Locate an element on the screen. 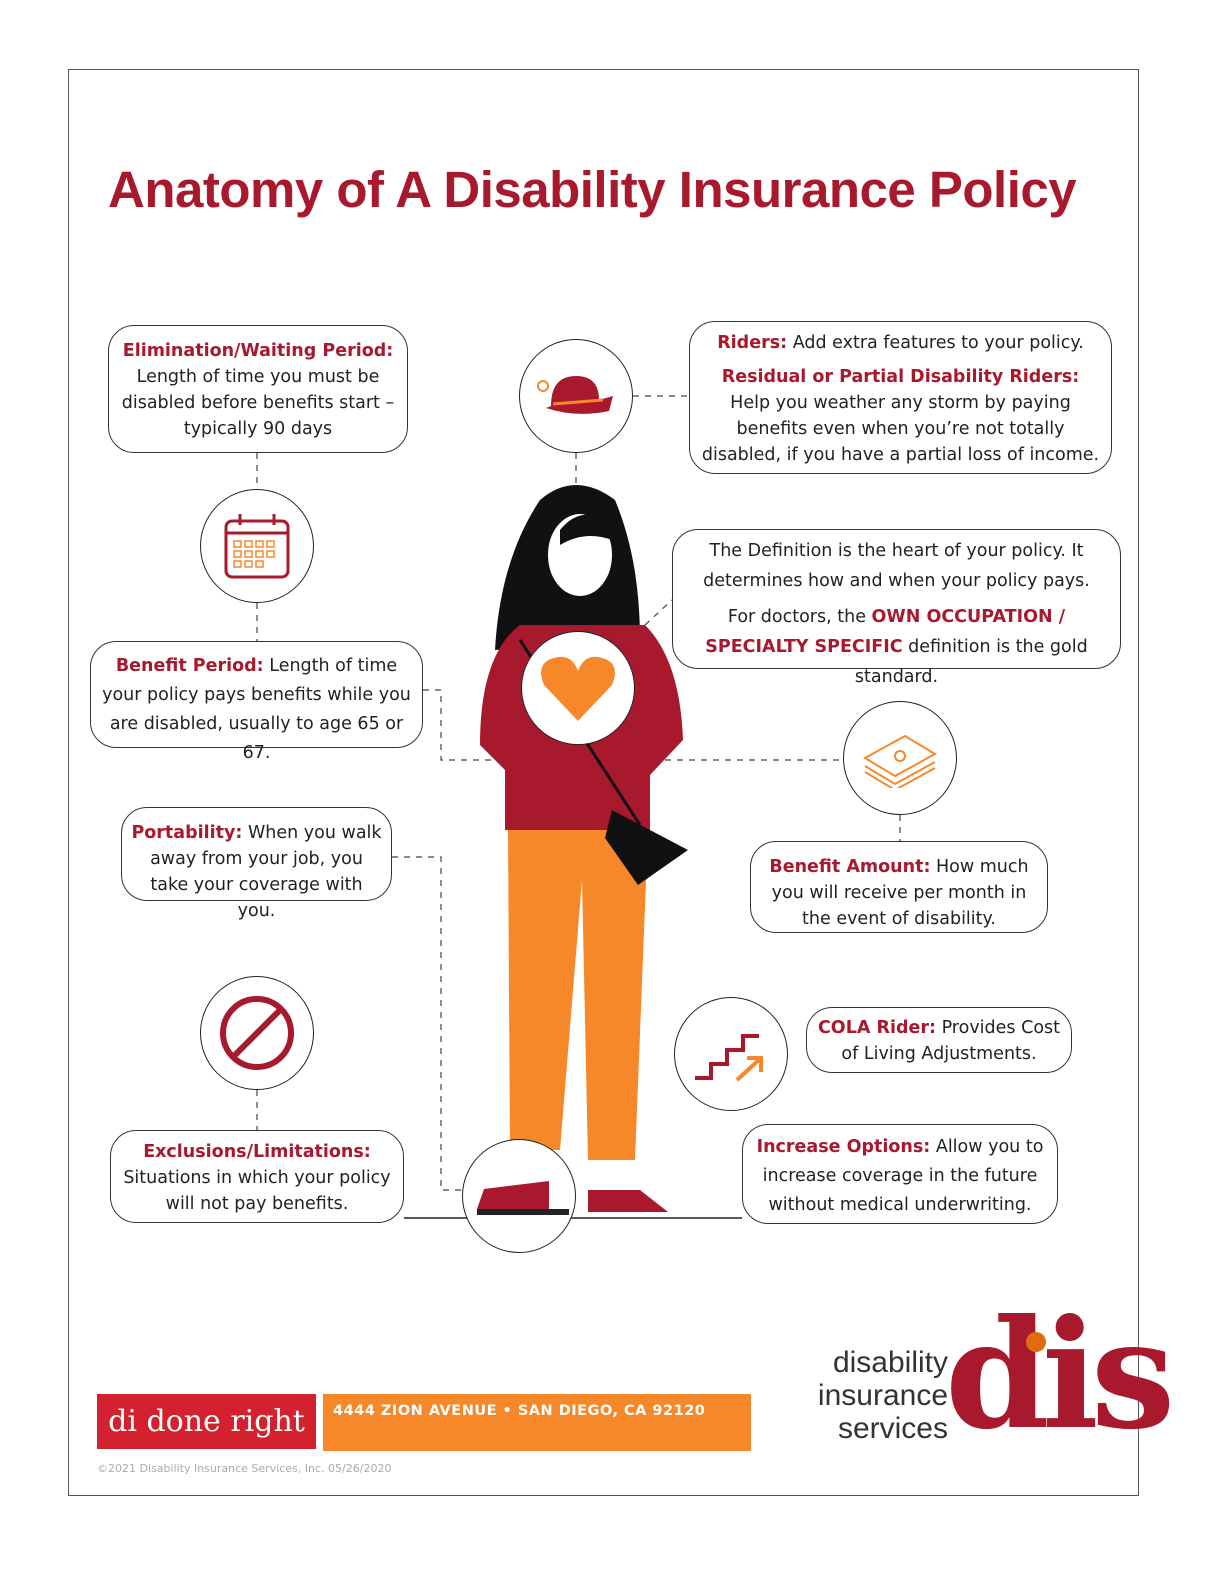 Image resolution: width=1224 pixels, height=1584 pixels. logo-mark: dis is located at coordinates (1060, 1375).